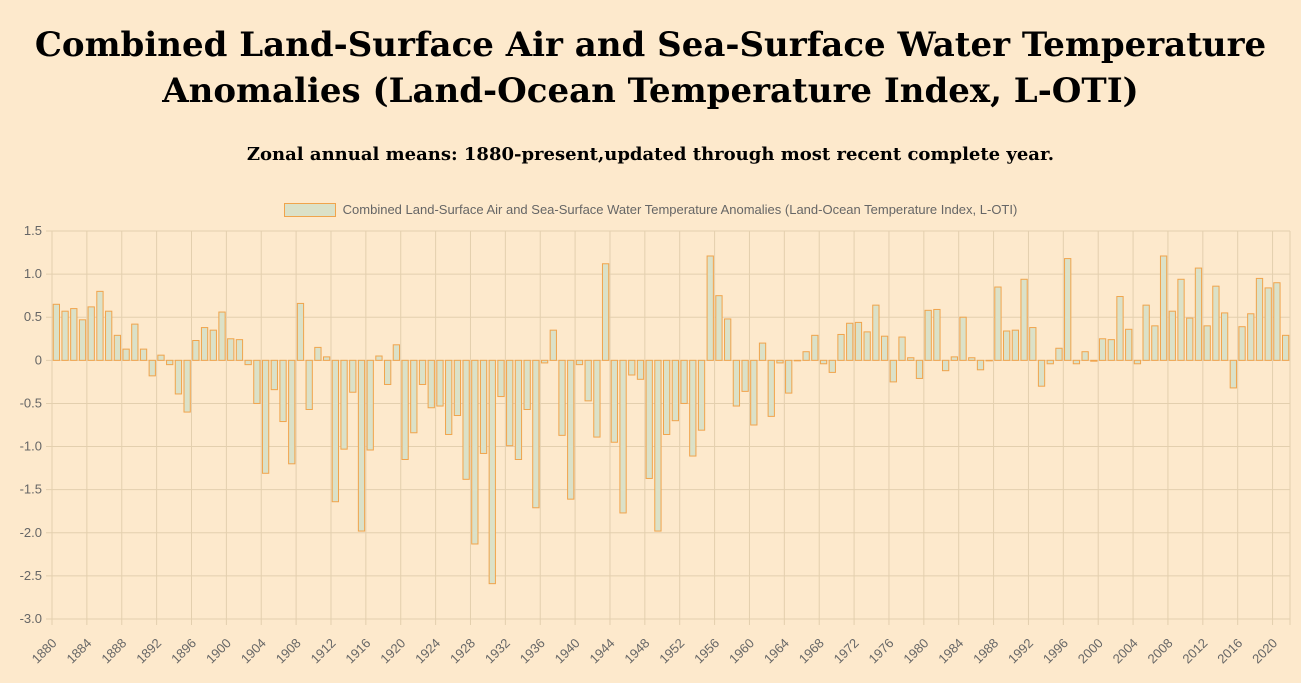  I want to click on bar-1977, so click(902, 348).